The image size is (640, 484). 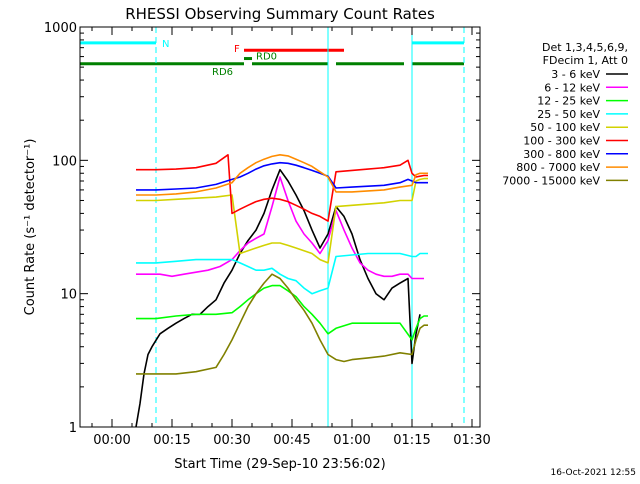 I want to click on x-tick-label: 00:00, so click(x=111, y=440).